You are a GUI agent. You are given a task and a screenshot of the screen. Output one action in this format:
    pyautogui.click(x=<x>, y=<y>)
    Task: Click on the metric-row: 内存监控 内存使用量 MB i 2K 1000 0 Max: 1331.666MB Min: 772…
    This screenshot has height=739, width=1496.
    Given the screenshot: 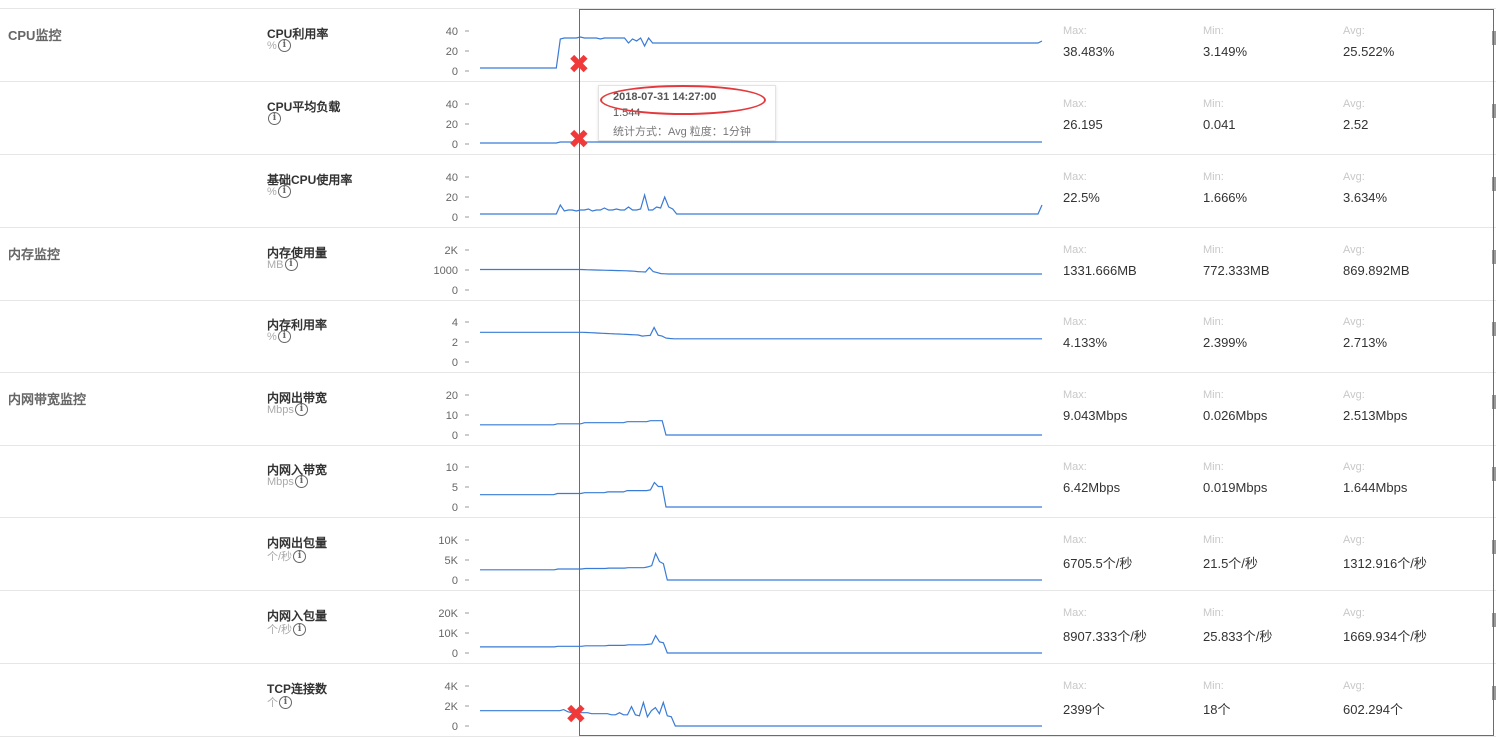 What is the action you would take?
    pyautogui.click(x=748, y=264)
    